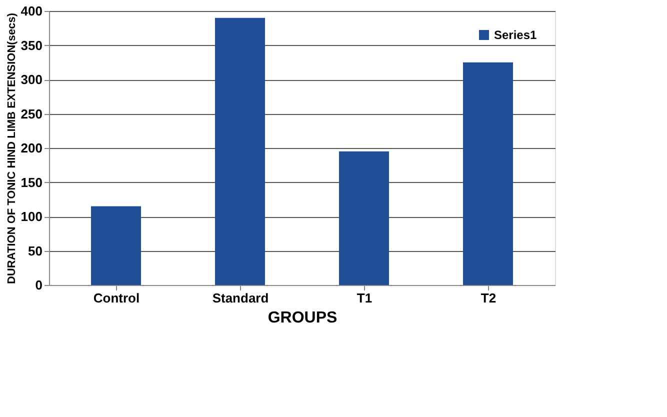 This screenshot has height=417, width=667. I want to click on x-tick-label: T1, so click(364, 298).